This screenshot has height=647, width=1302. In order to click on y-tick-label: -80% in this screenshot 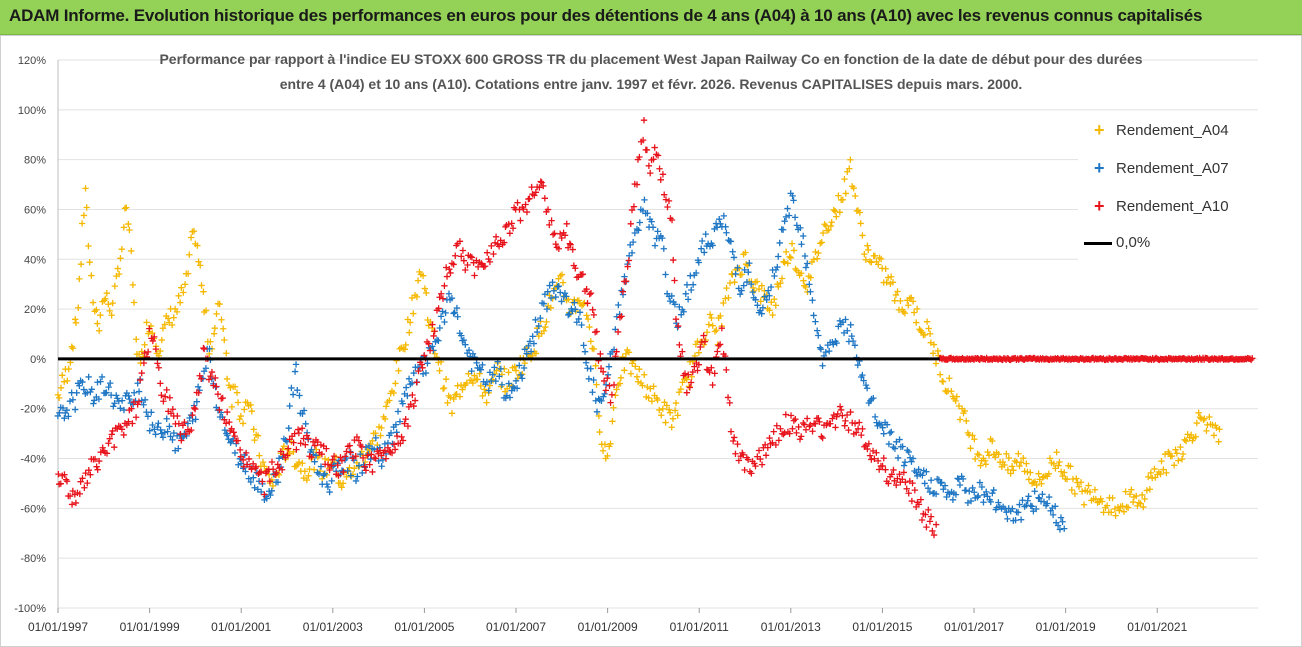, I will do `click(33, 559)`.